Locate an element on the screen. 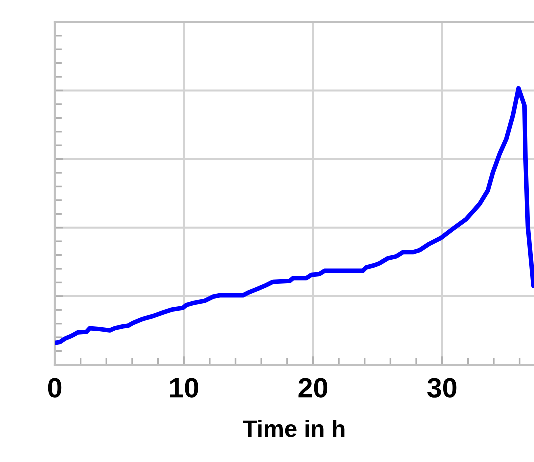  x-tick-label: 30 is located at coordinates (442, 388).